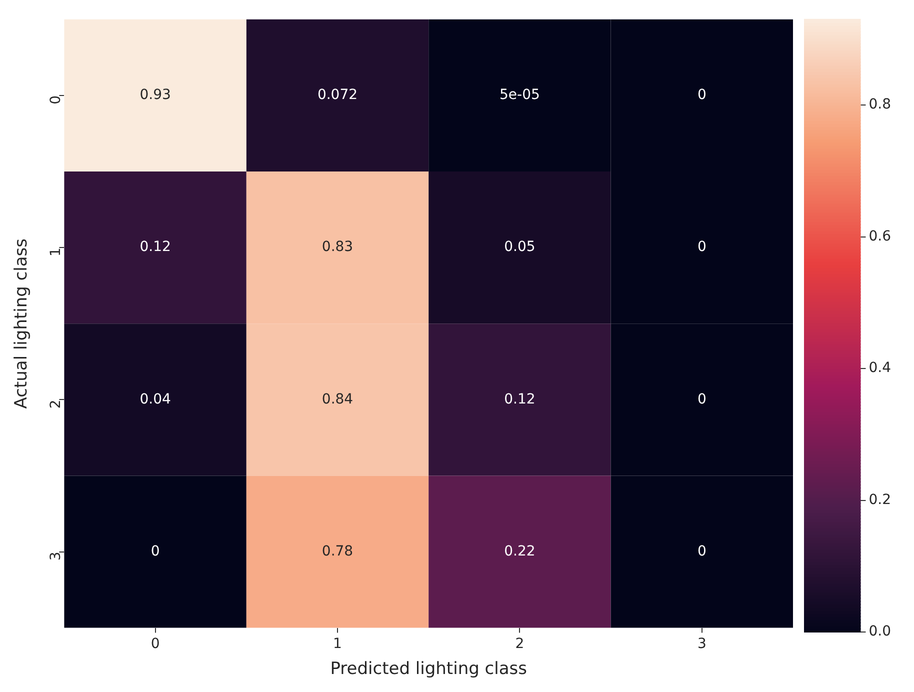  What do you see at coordinates (155, 95) in the screenshot?
I see `data-label: 0.93` at bounding box center [155, 95].